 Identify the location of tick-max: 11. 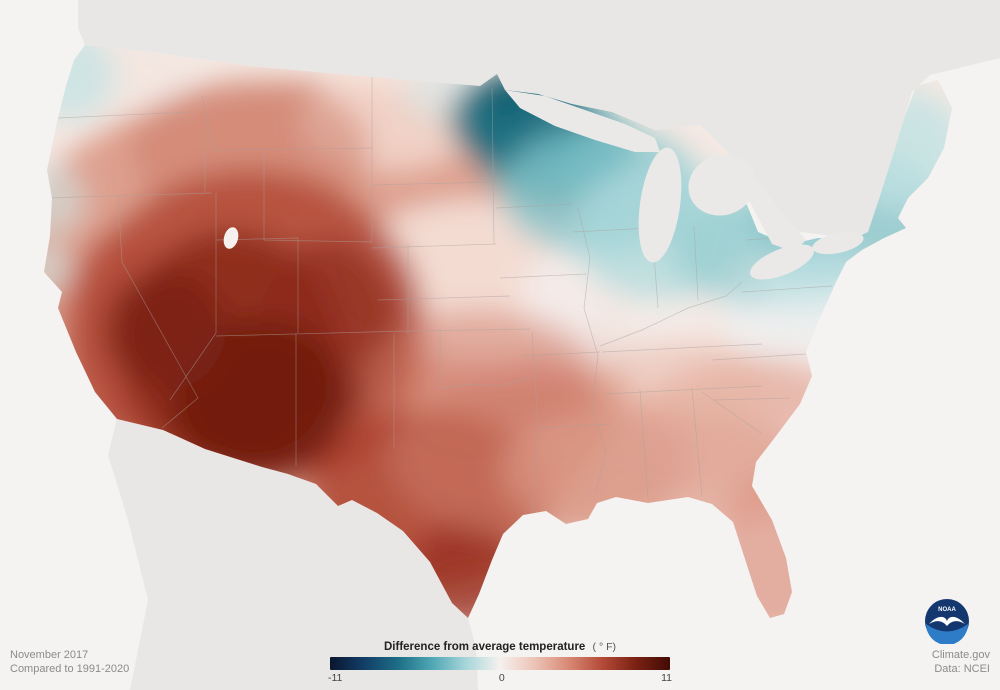
(666, 678).